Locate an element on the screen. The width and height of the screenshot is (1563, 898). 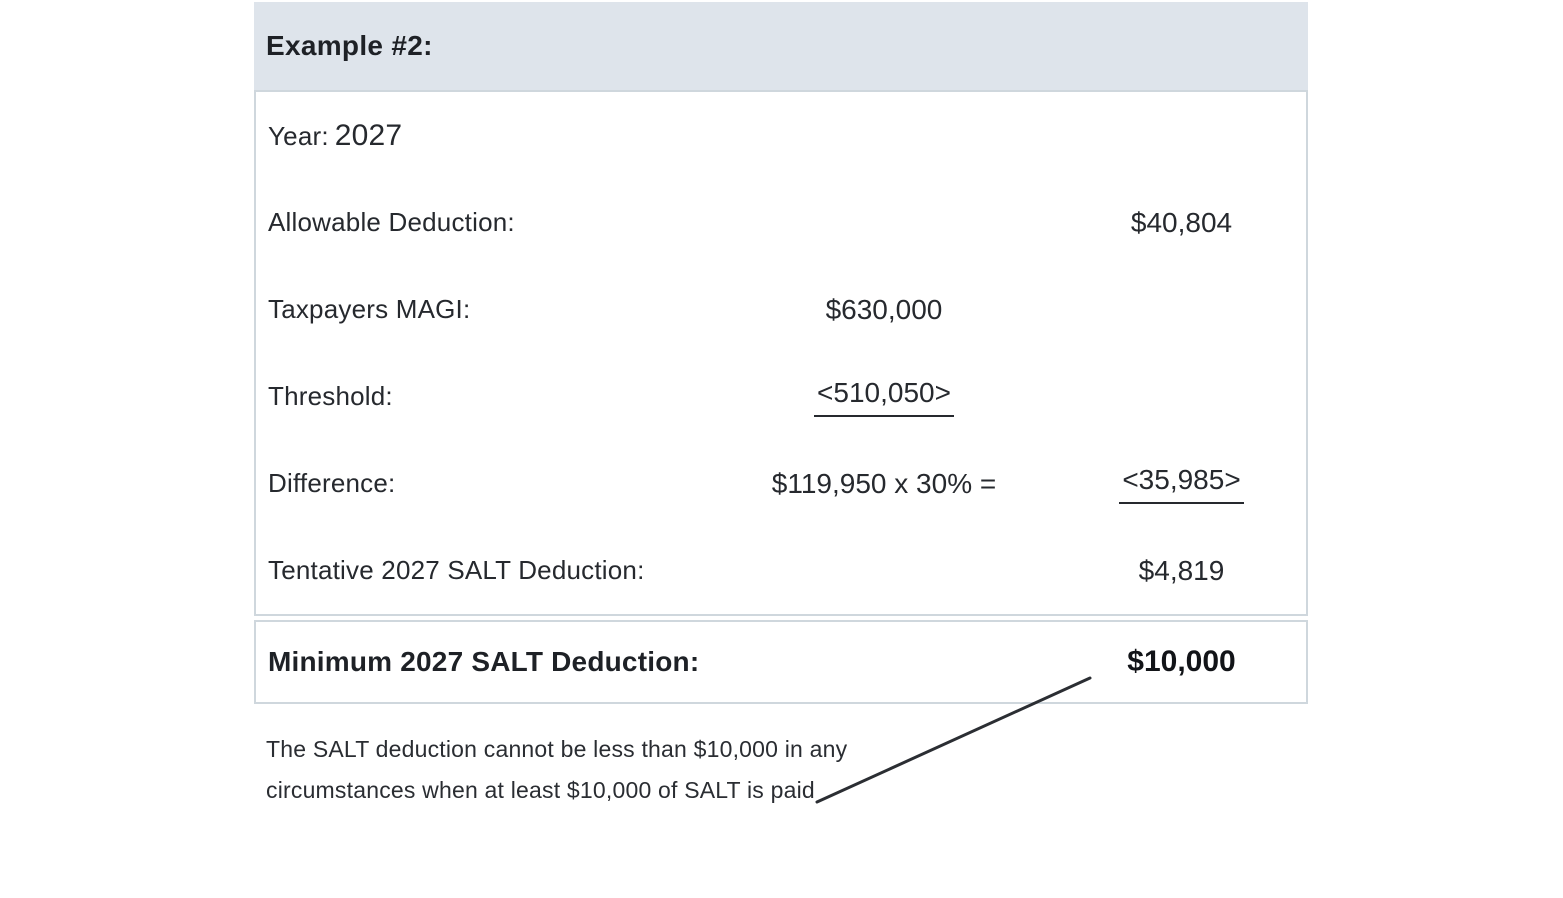
row-label-text: Difference: is located at coordinates (332, 483).